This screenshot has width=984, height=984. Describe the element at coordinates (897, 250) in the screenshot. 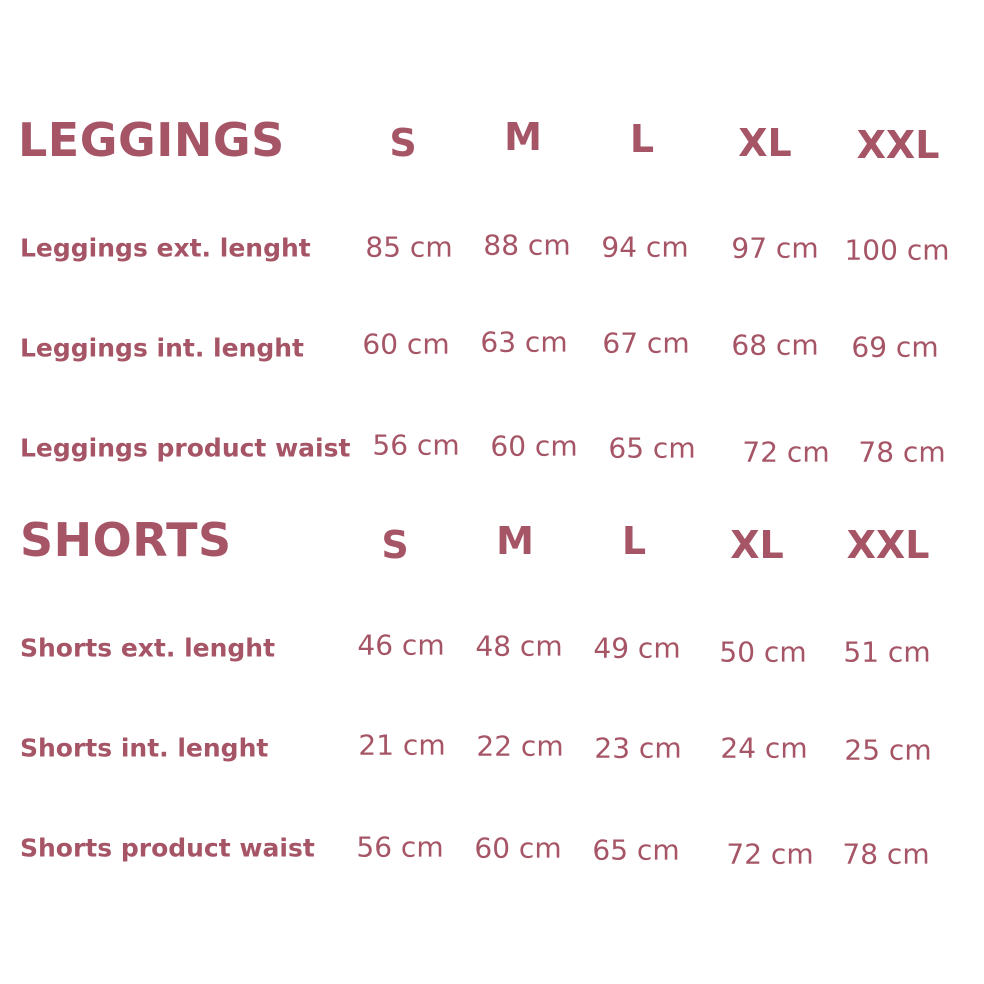

I see `measurement-value: 100 cm` at that location.